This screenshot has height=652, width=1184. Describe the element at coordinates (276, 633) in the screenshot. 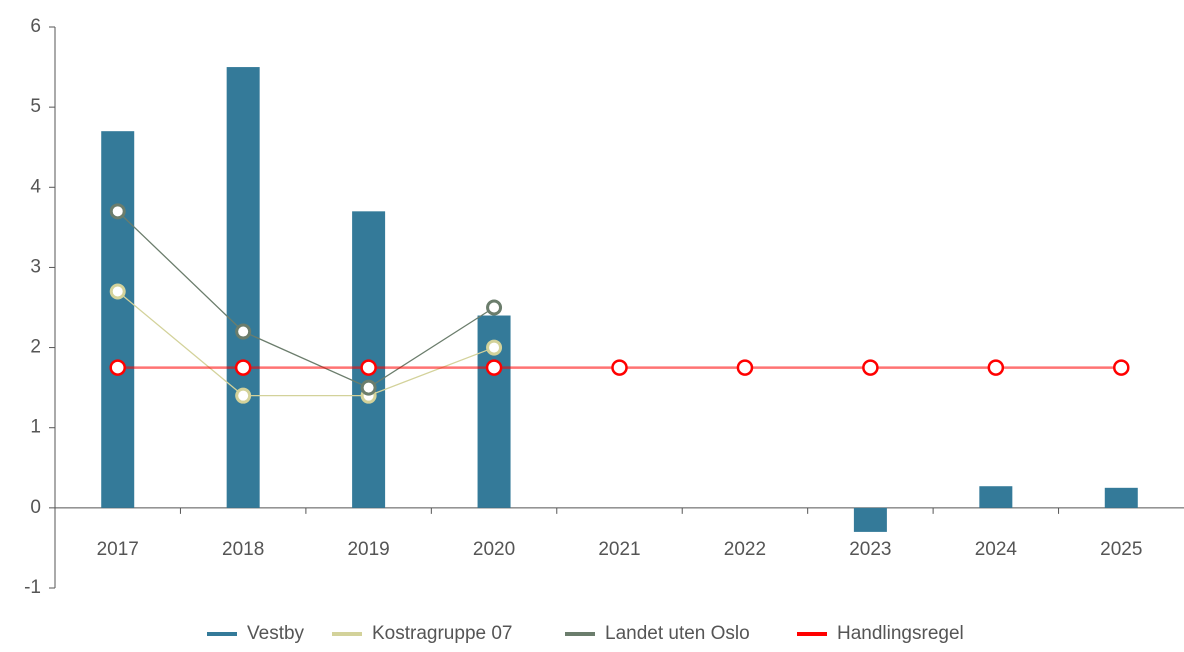

I see `legend-label: Vestby` at that location.